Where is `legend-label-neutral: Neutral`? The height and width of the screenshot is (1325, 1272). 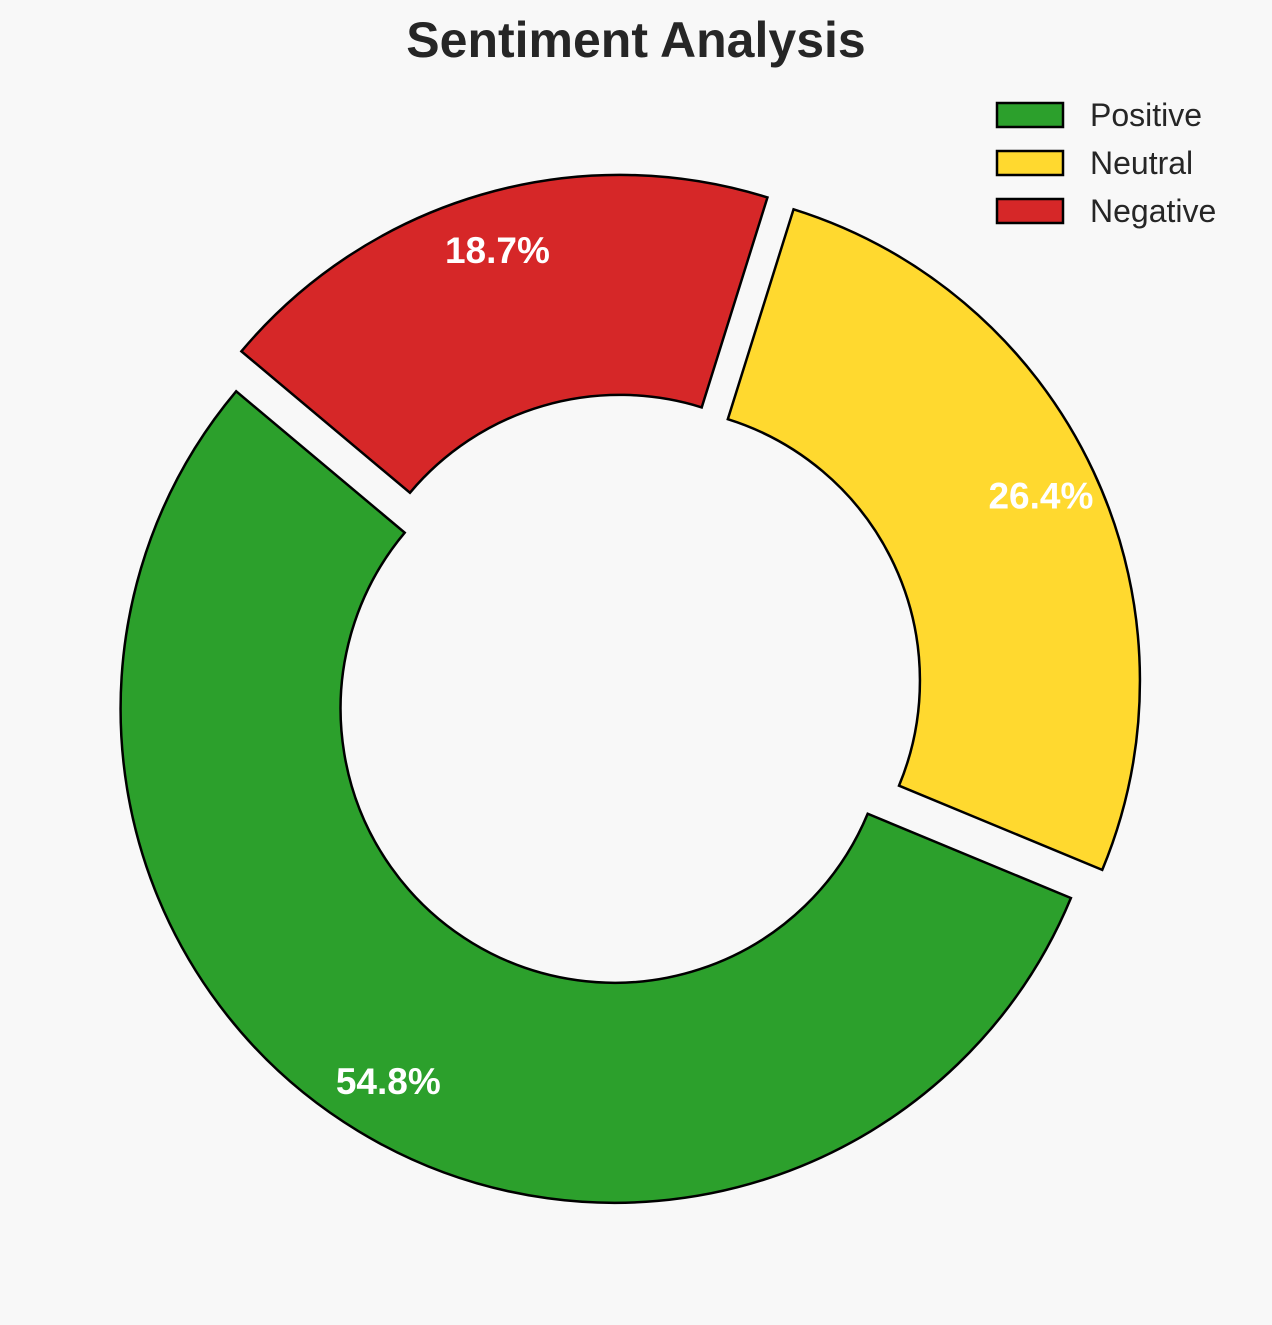 legend-label-neutral: Neutral is located at coordinates (1141, 163).